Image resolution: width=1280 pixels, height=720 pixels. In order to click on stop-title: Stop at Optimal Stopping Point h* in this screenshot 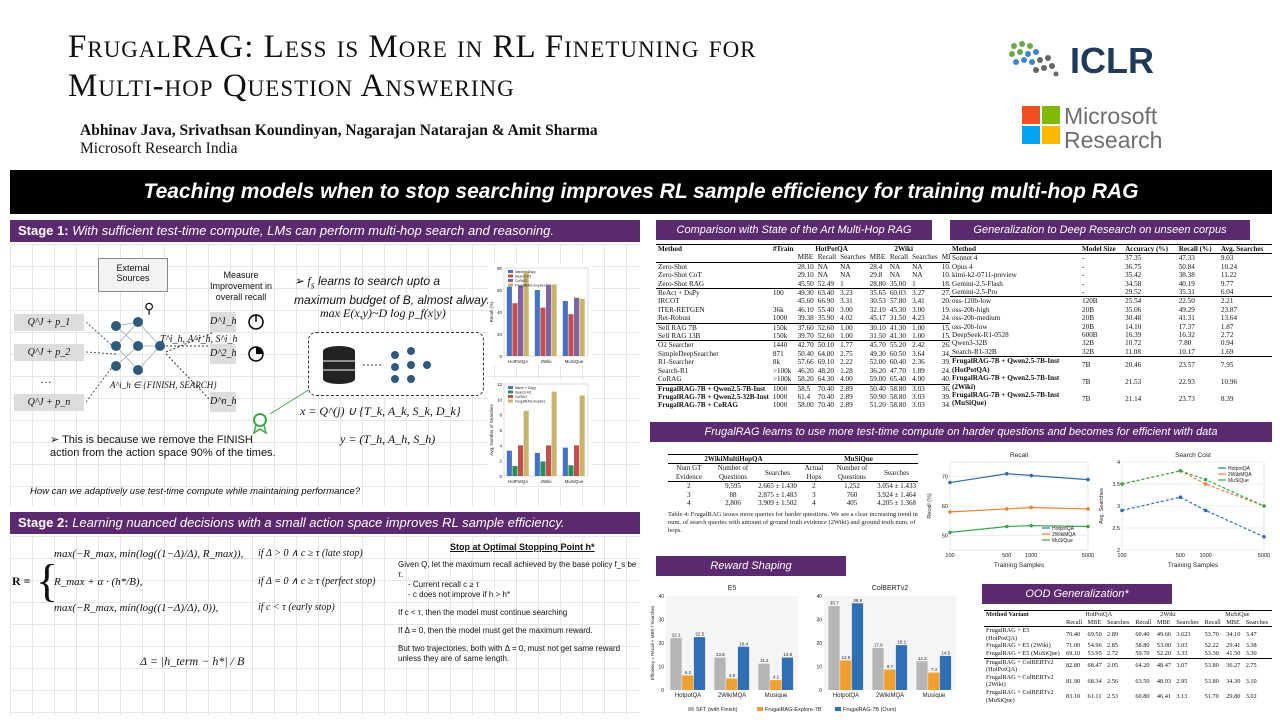, I will do `click(522, 547)`.